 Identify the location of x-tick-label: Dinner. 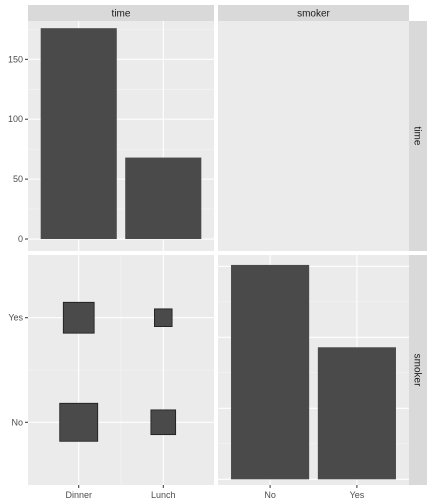
(78, 495).